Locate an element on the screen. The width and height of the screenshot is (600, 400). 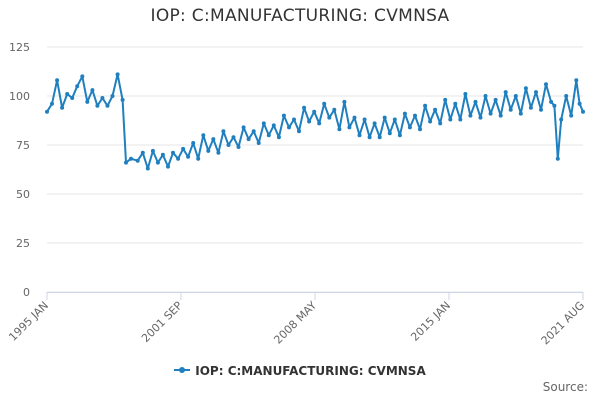
legend: IOP: C:MANUFACTURING: CVMNSA is located at coordinates (300, 371).